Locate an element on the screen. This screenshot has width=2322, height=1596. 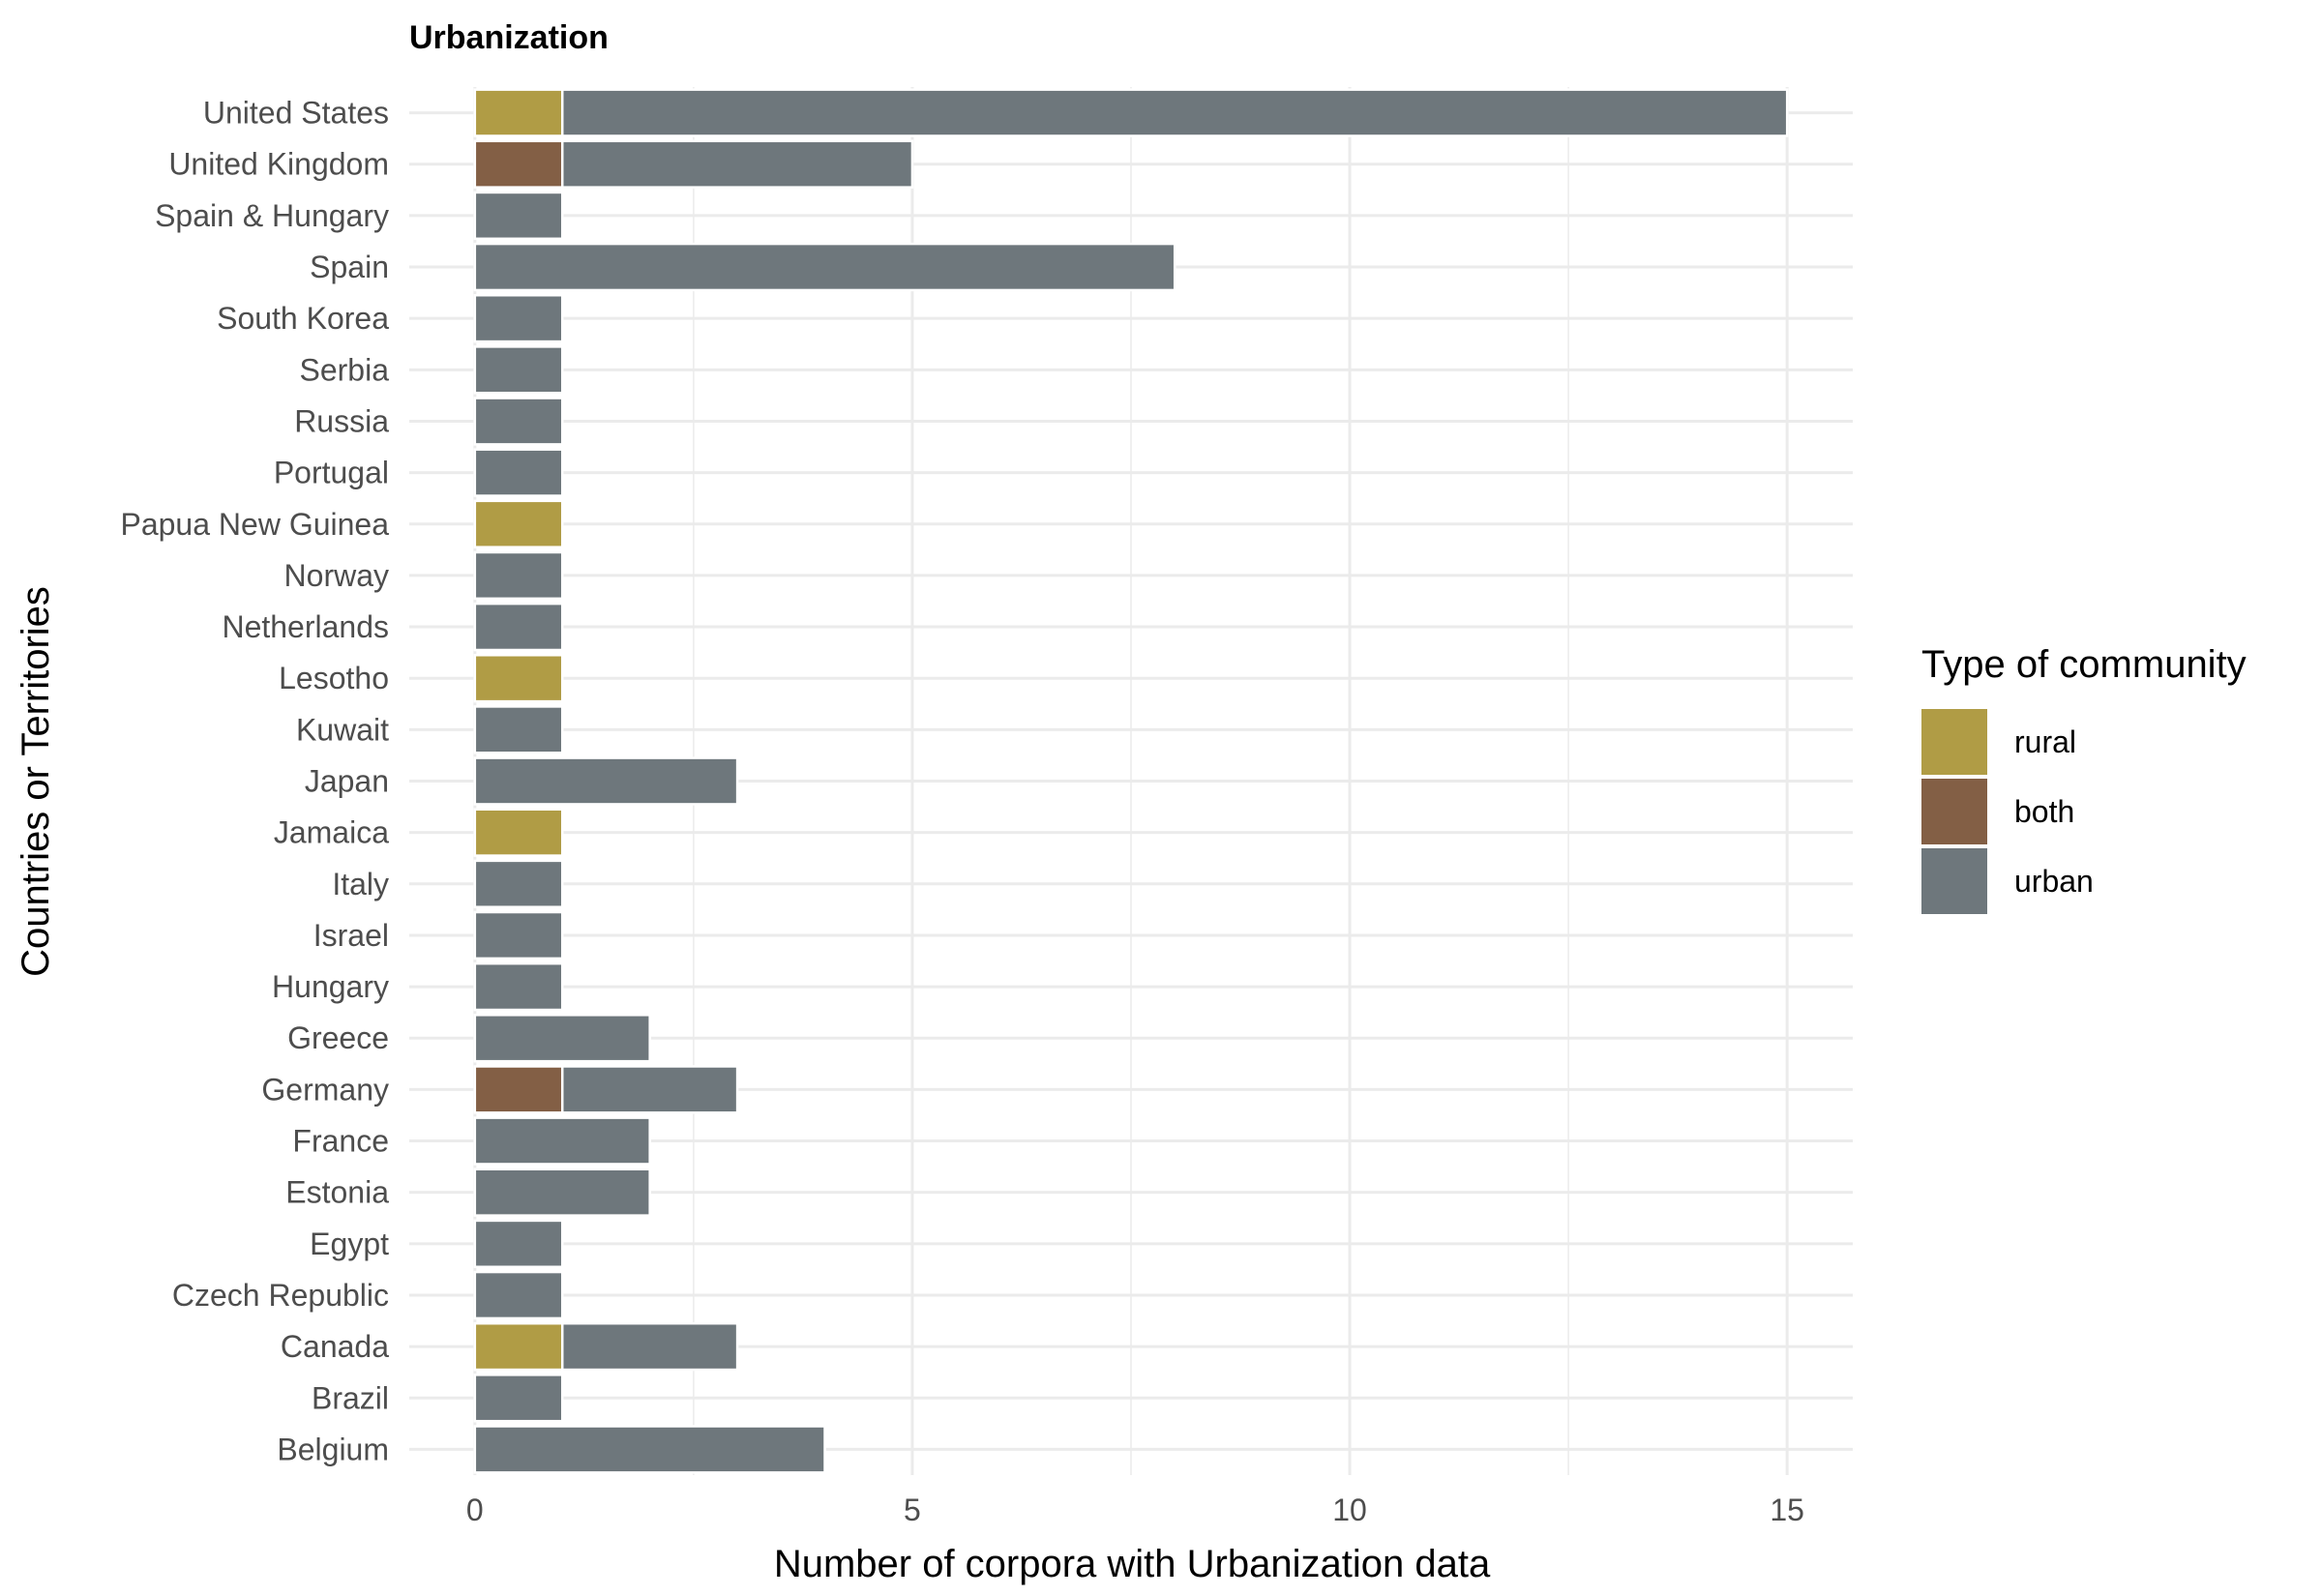
y-tick-label: Russia is located at coordinates (341, 420).